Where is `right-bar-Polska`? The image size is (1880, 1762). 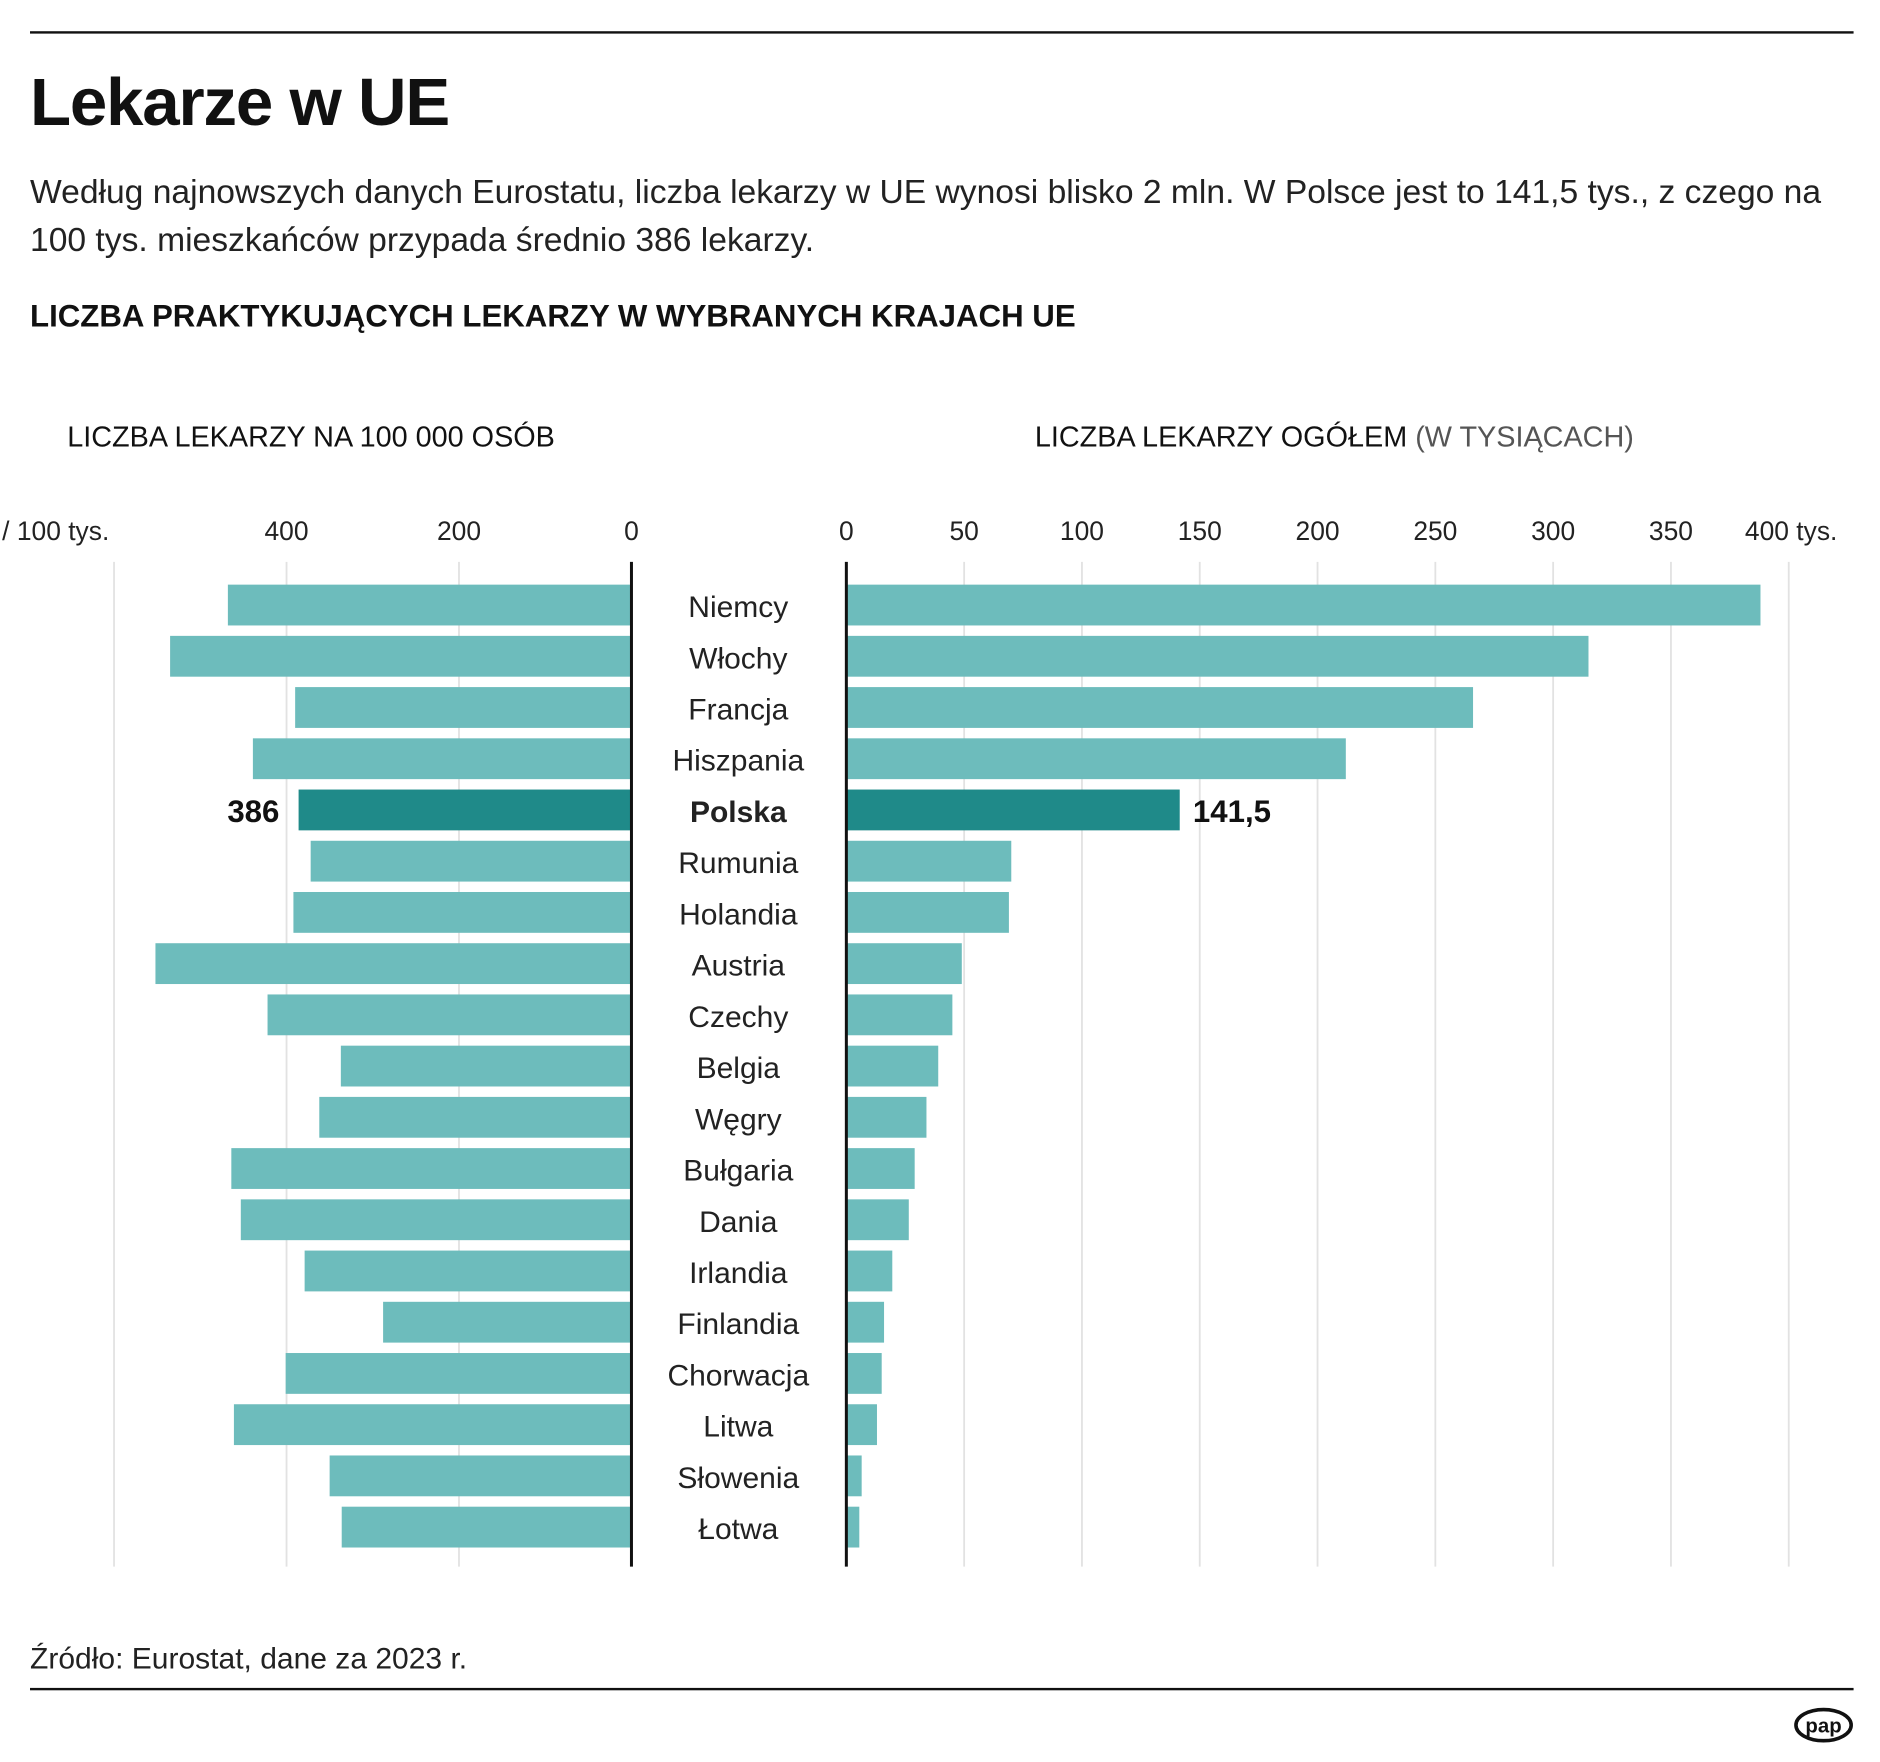
right-bar-Polska is located at coordinates (1013, 810).